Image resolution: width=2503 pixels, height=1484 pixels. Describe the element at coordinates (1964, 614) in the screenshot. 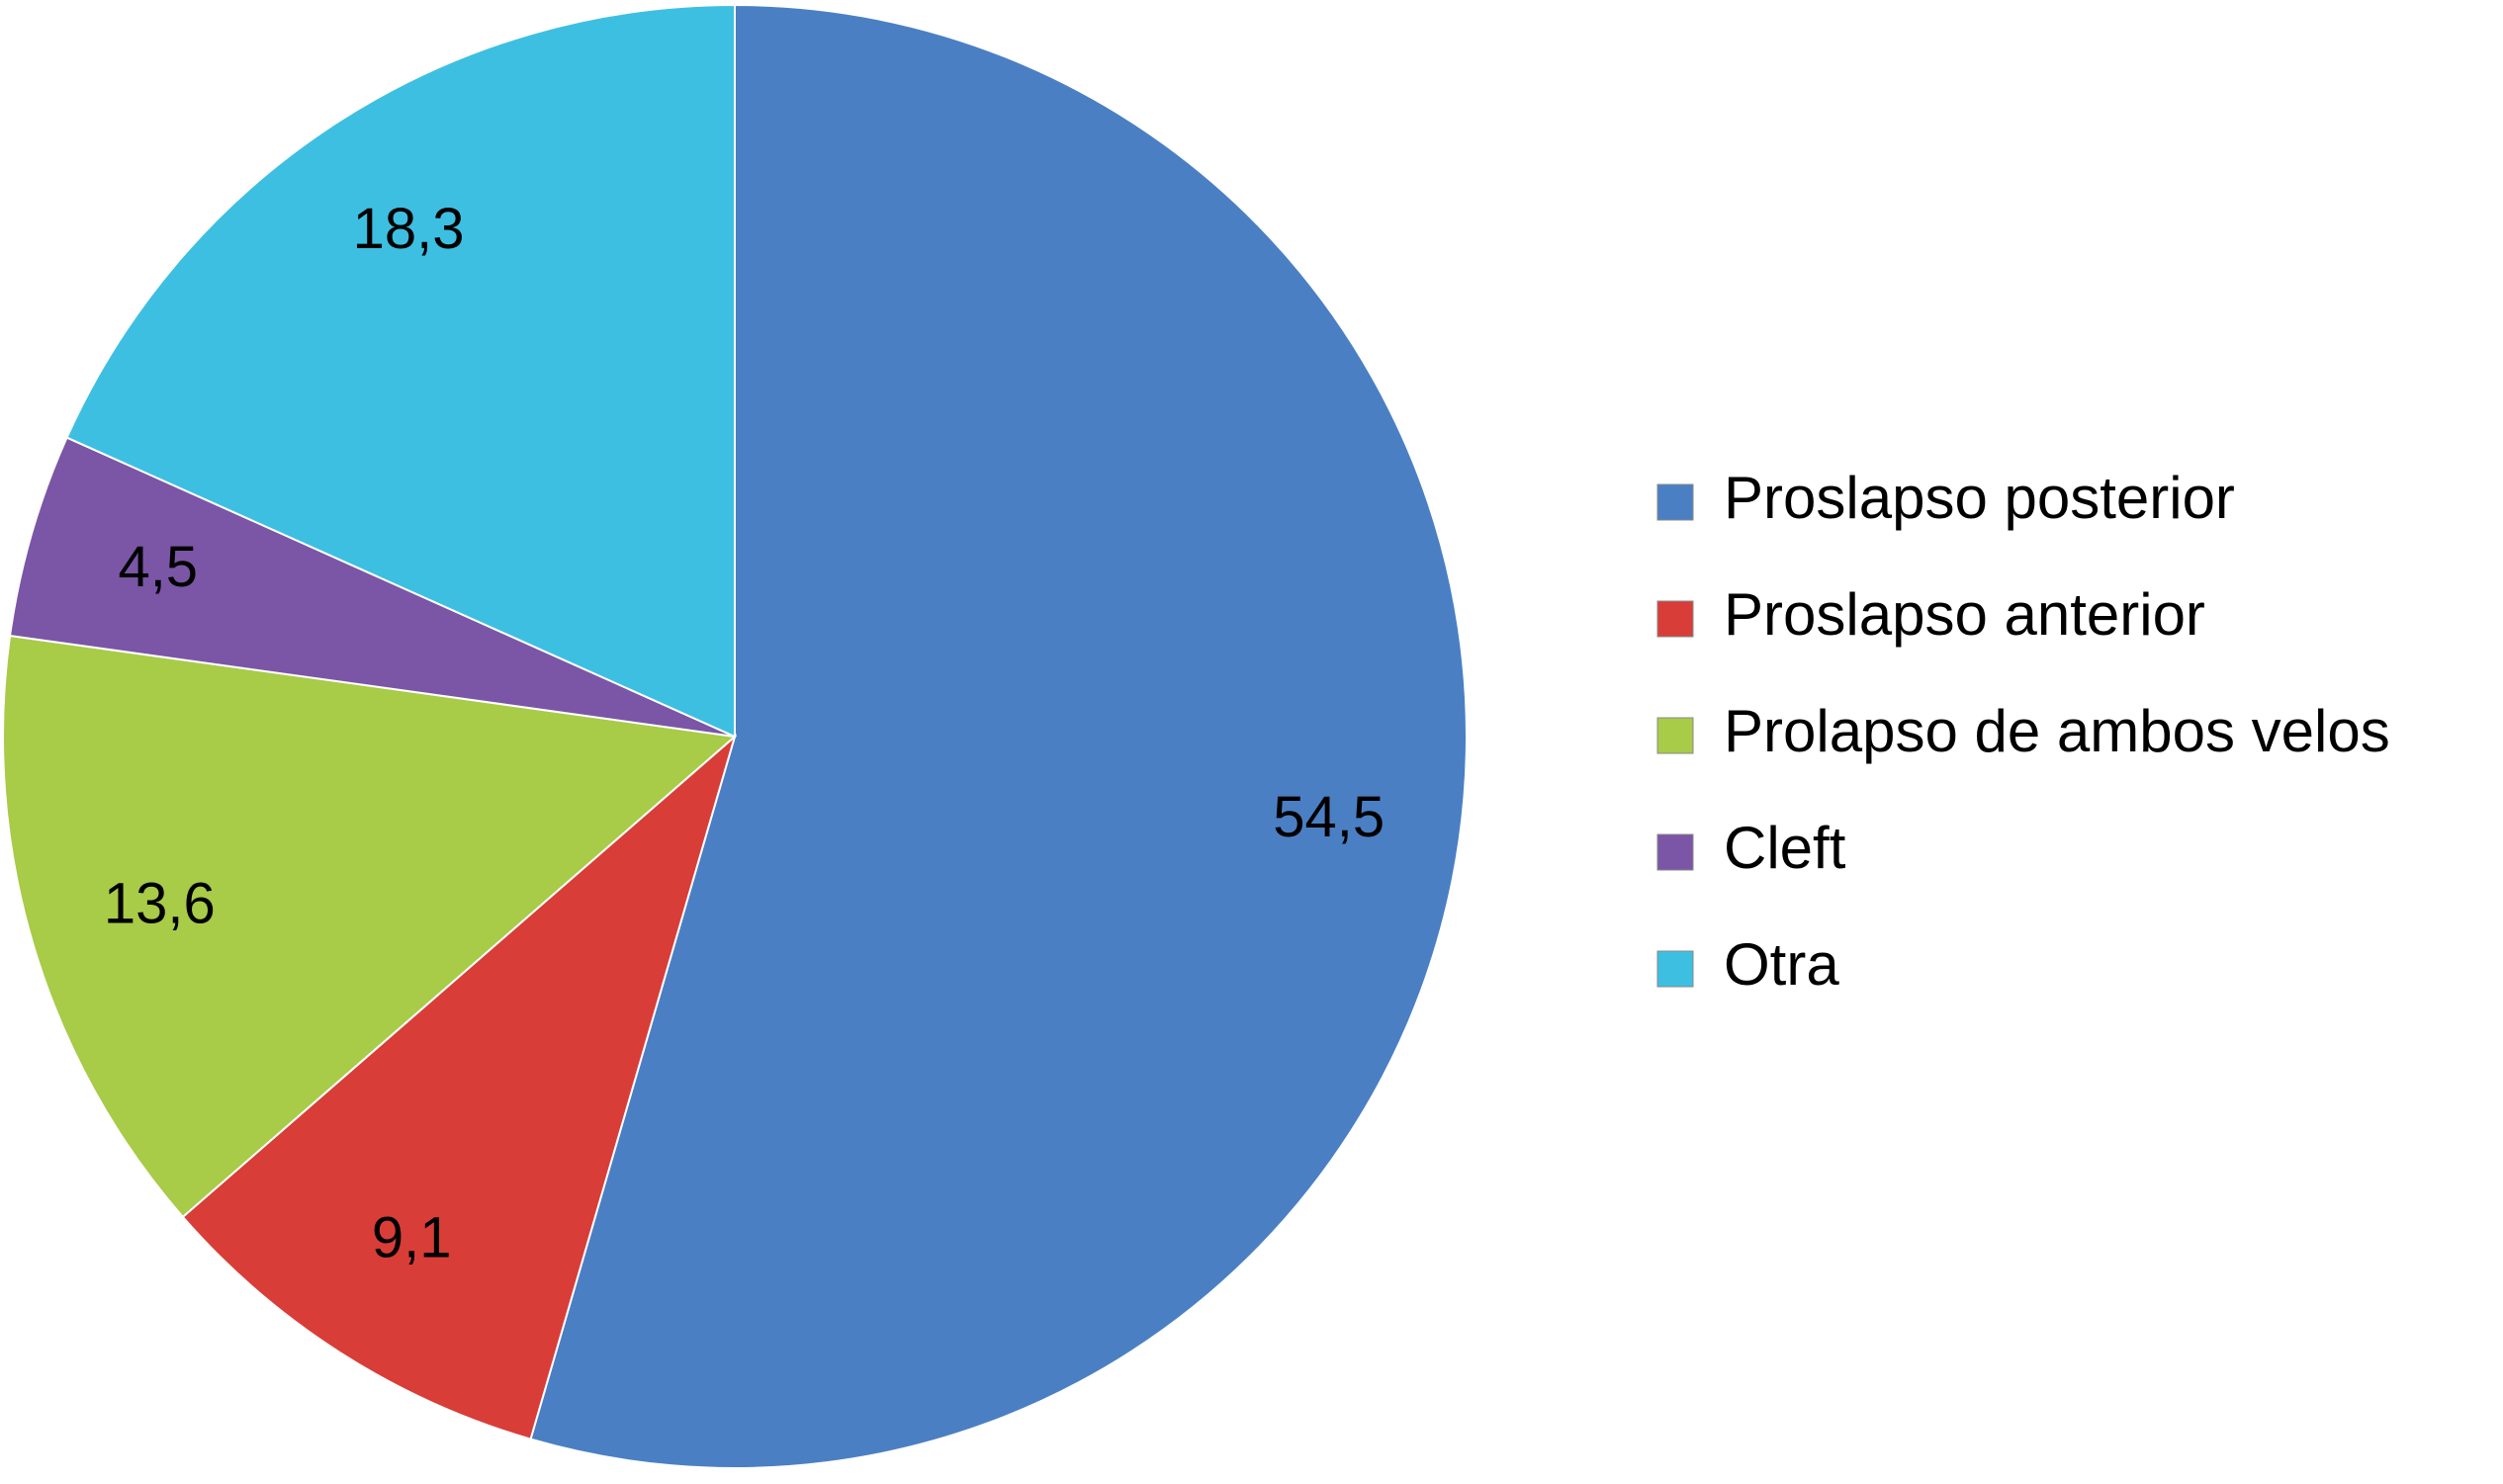

I see `legend-label: Proslapso anterior` at that location.